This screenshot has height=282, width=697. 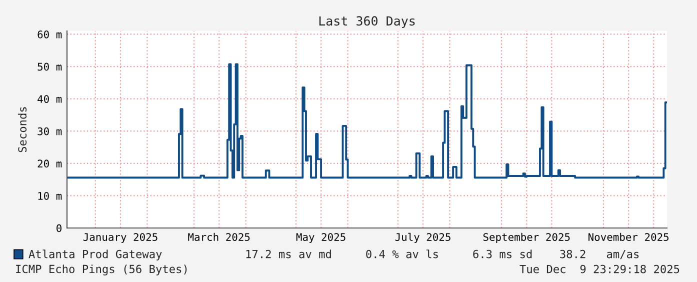 I want to click on x-tick-label: November 2025, so click(x=628, y=236).